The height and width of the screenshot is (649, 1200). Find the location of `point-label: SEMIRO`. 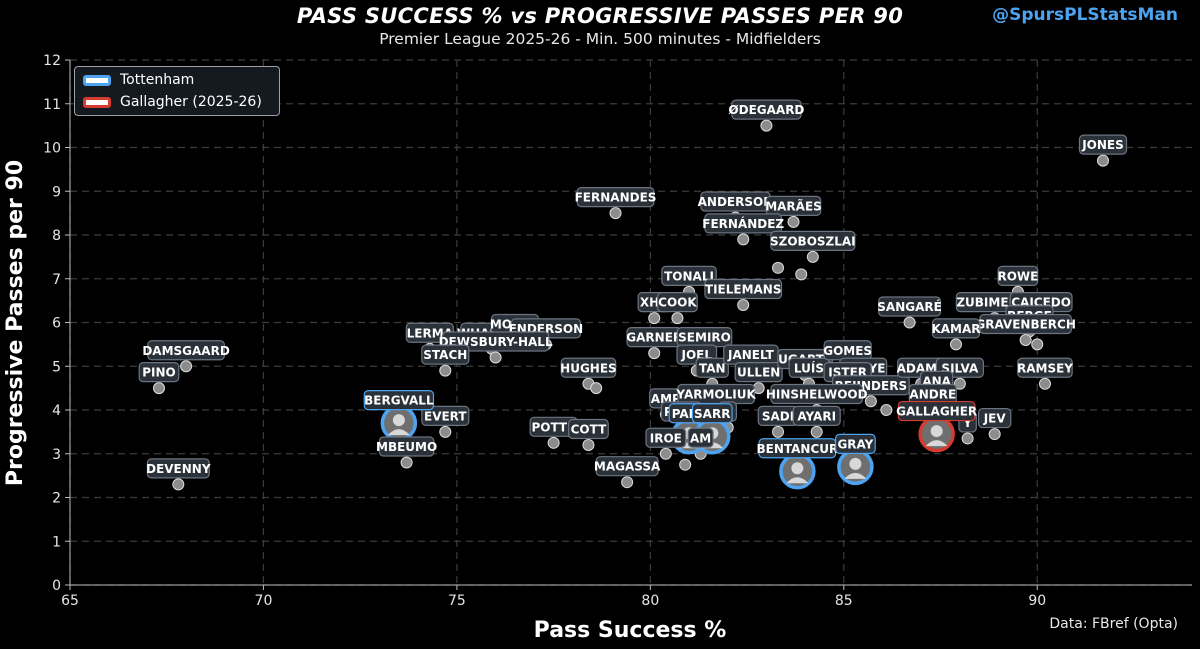

point-label: SEMIRO is located at coordinates (704, 338).